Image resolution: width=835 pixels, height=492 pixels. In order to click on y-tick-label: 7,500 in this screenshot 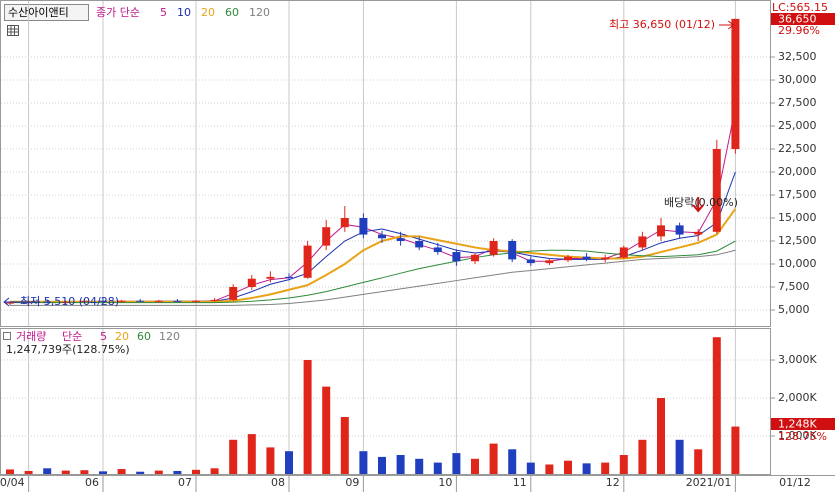, I will do `click(794, 286)`.